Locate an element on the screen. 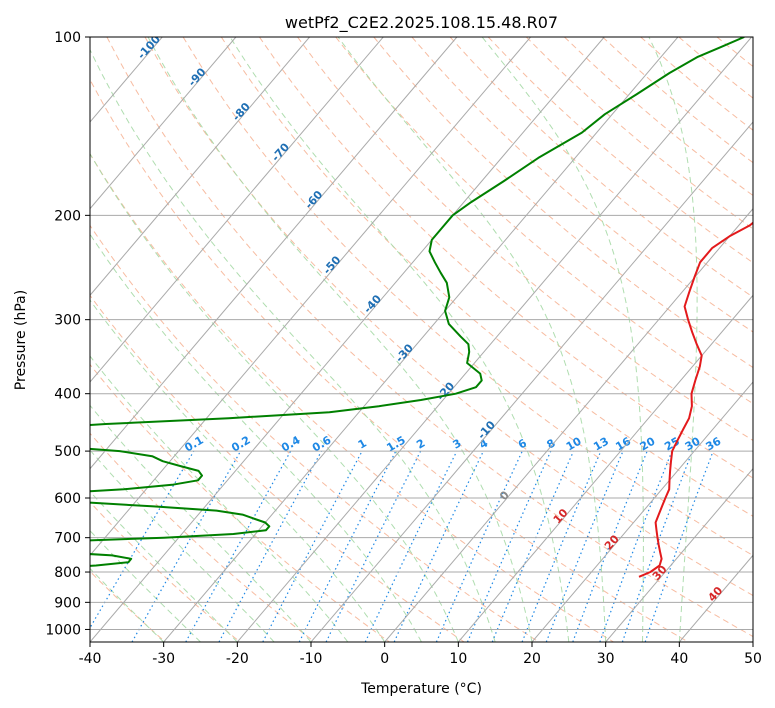 This screenshot has height=708, width=775. mixing-ratio-label: 2 is located at coordinates (420, 444).